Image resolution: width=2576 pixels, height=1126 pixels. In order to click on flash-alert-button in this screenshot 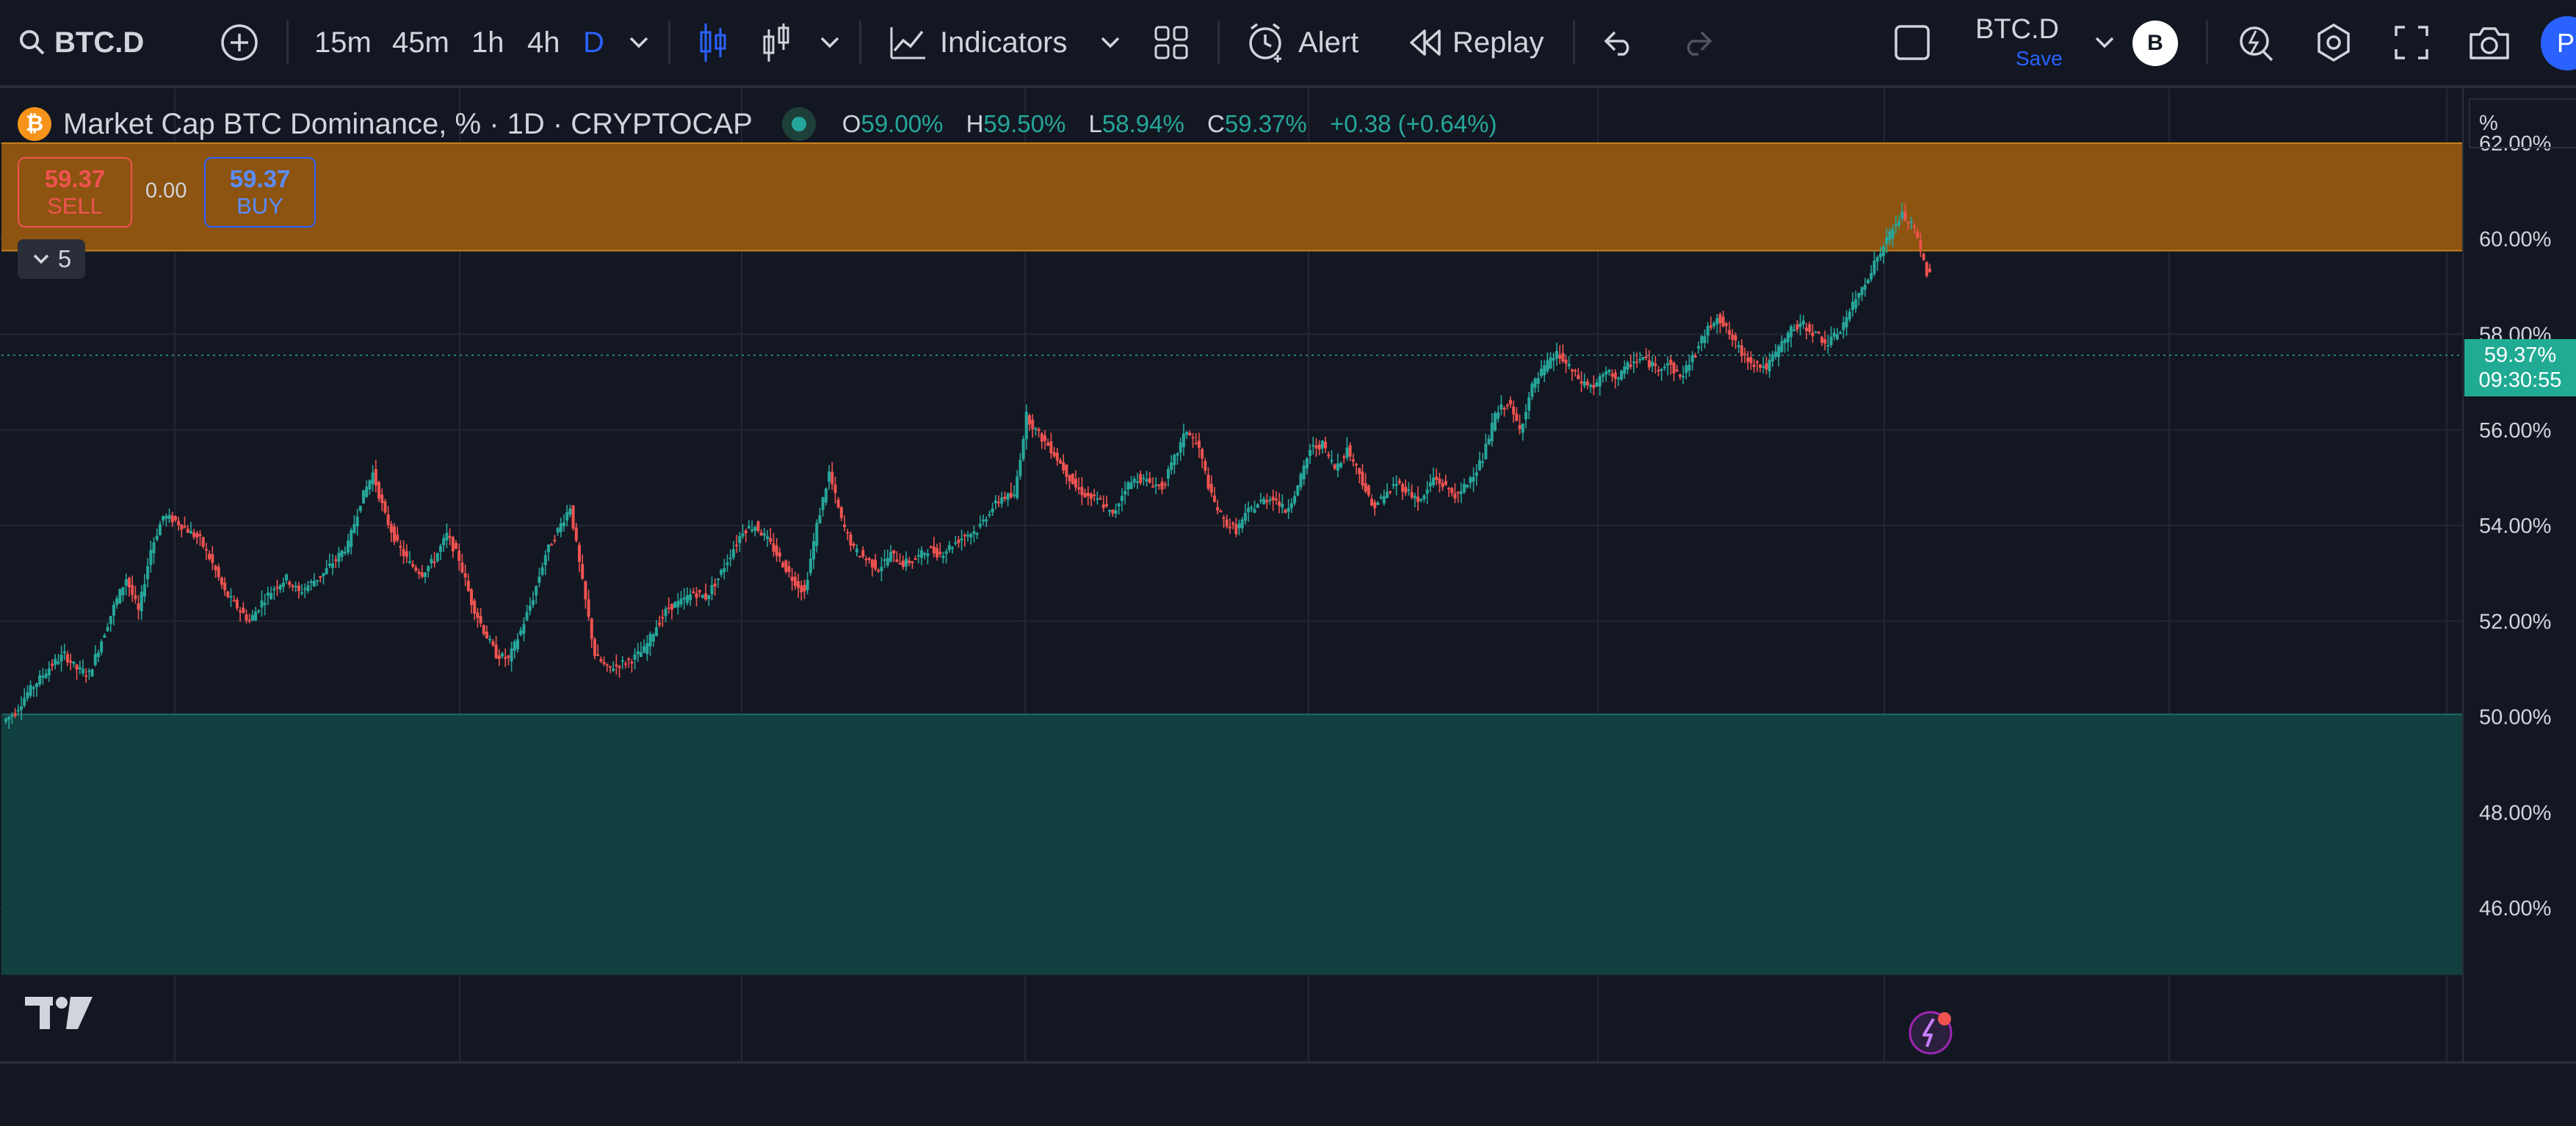, I will do `click(1930, 1035)`.